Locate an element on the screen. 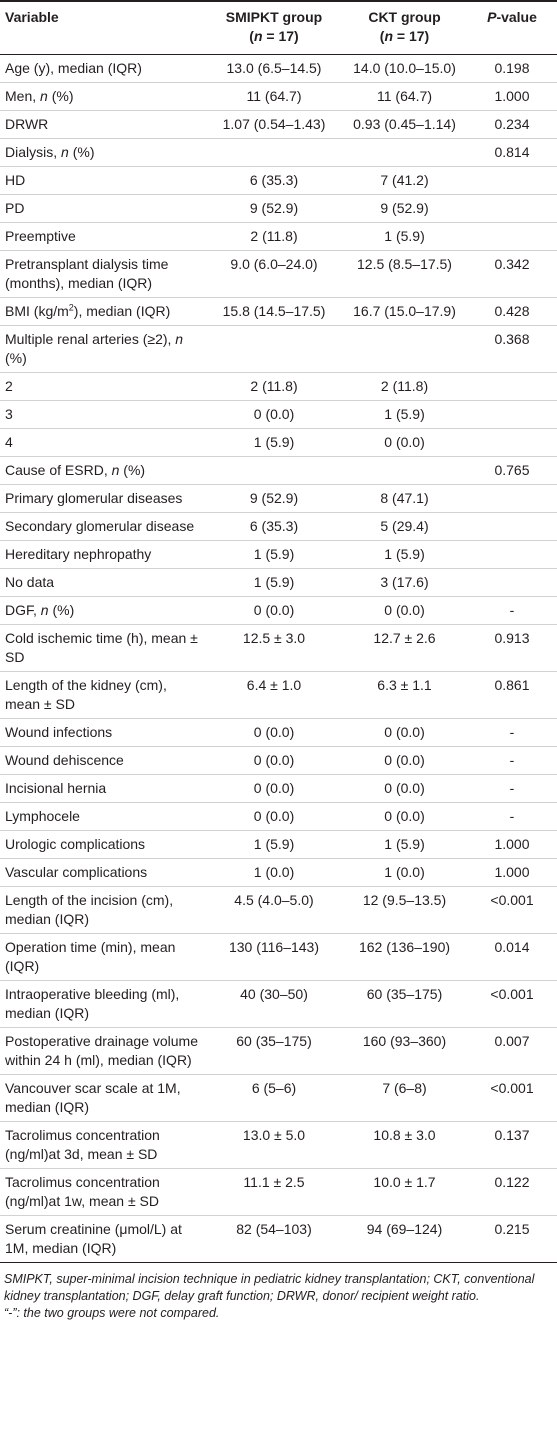  value-cell: 94 (69–124) is located at coordinates (404, 1239).